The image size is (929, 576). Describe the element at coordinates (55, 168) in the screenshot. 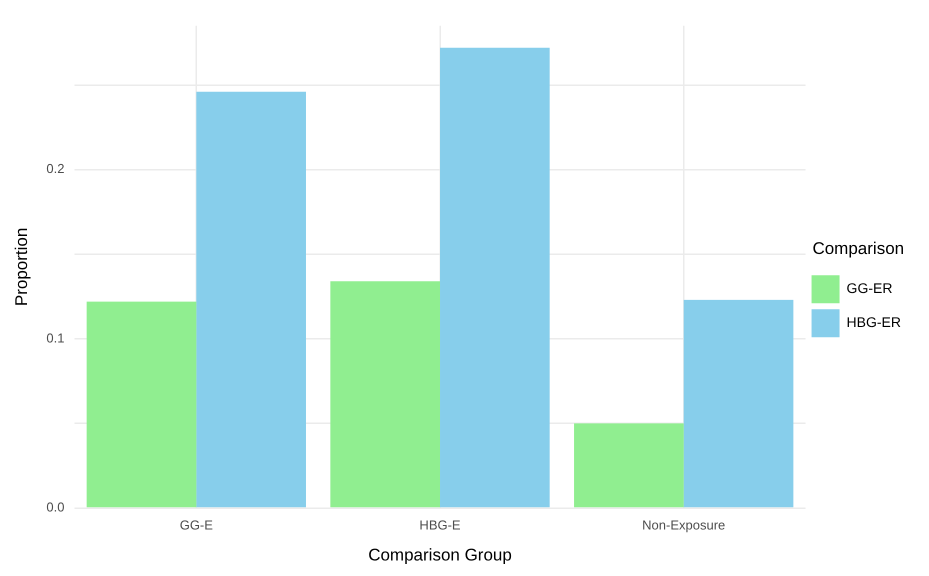

I see `y-tick-label: 0.2` at that location.